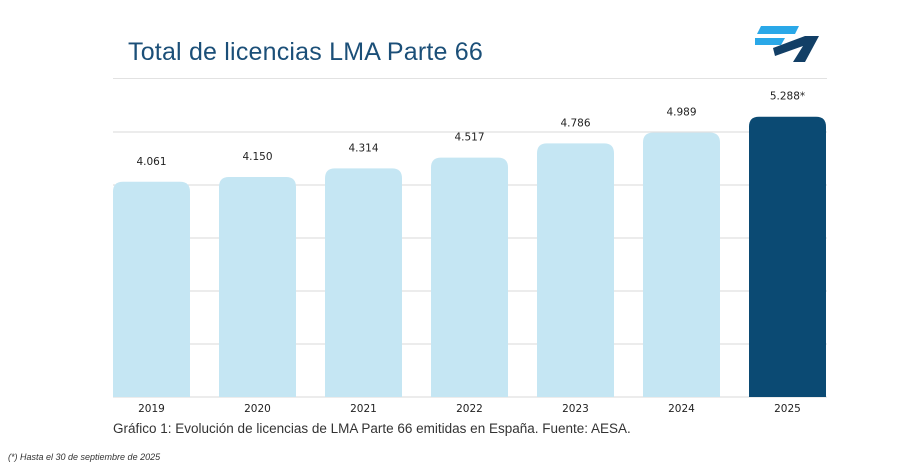 The height and width of the screenshot is (470, 900). What do you see at coordinates (257, 409) in the screenshot?
I see `x-tick-label: 2020` at bounding box center [257, 409].